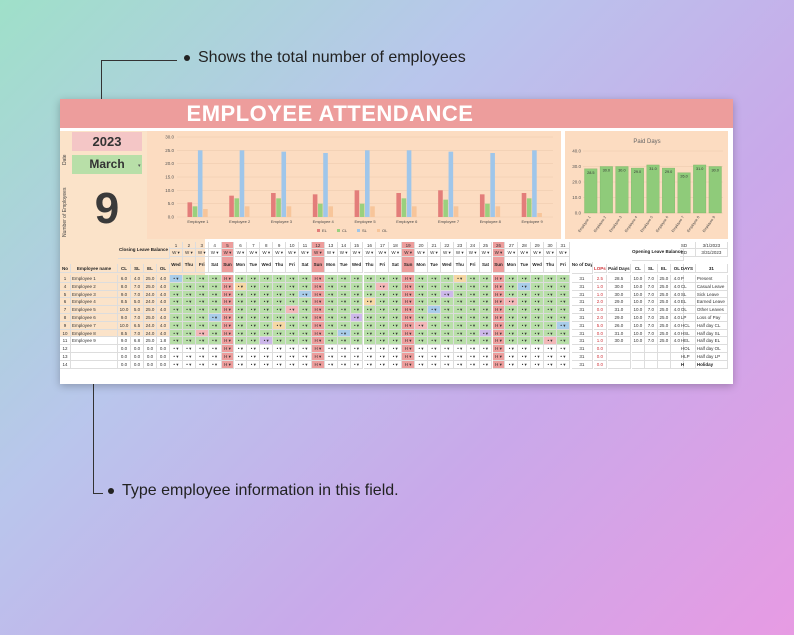  Describe the element at coordinates (94, 286) in the screenshot. I see `employee-name-input: Employee 2` at that location.